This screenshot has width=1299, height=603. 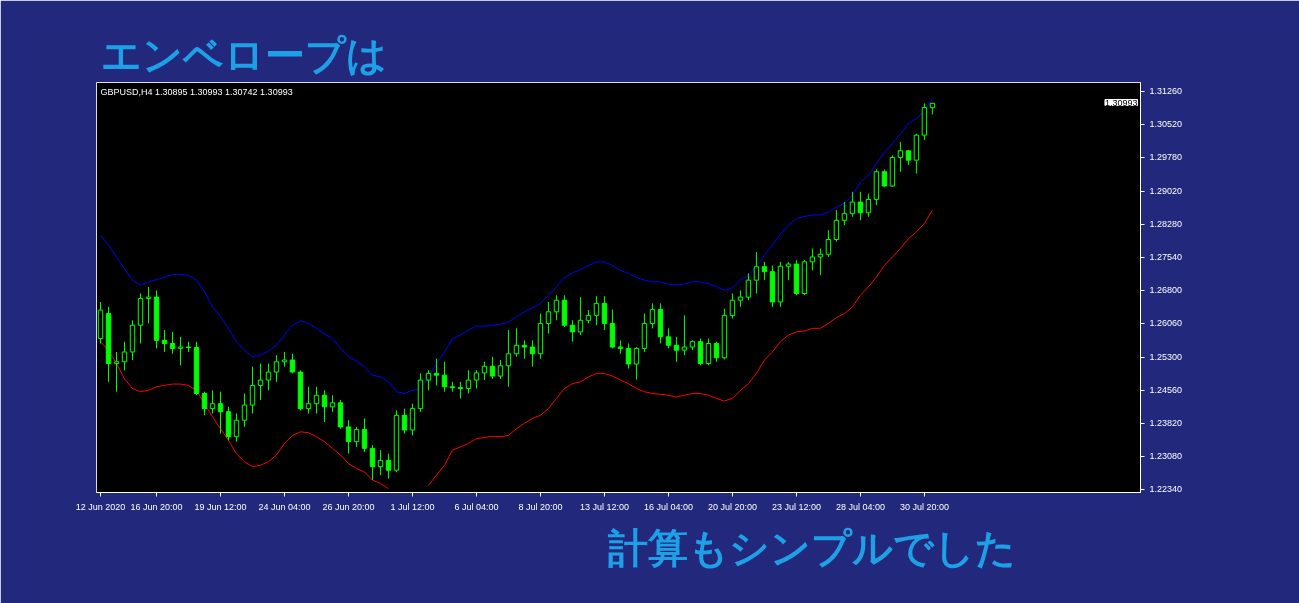 What do you see at coordinates (1166, 456) in the screenshot?
I see `y-tick-label: 1.23080` at bounding box center [1166, 456].